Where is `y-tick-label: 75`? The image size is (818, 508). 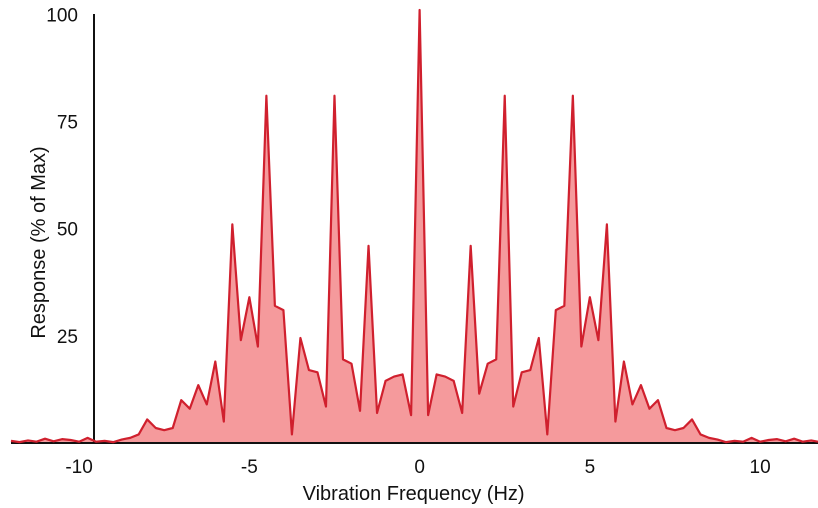
y-tick-label: 75 is located at coordinates (67, 122).